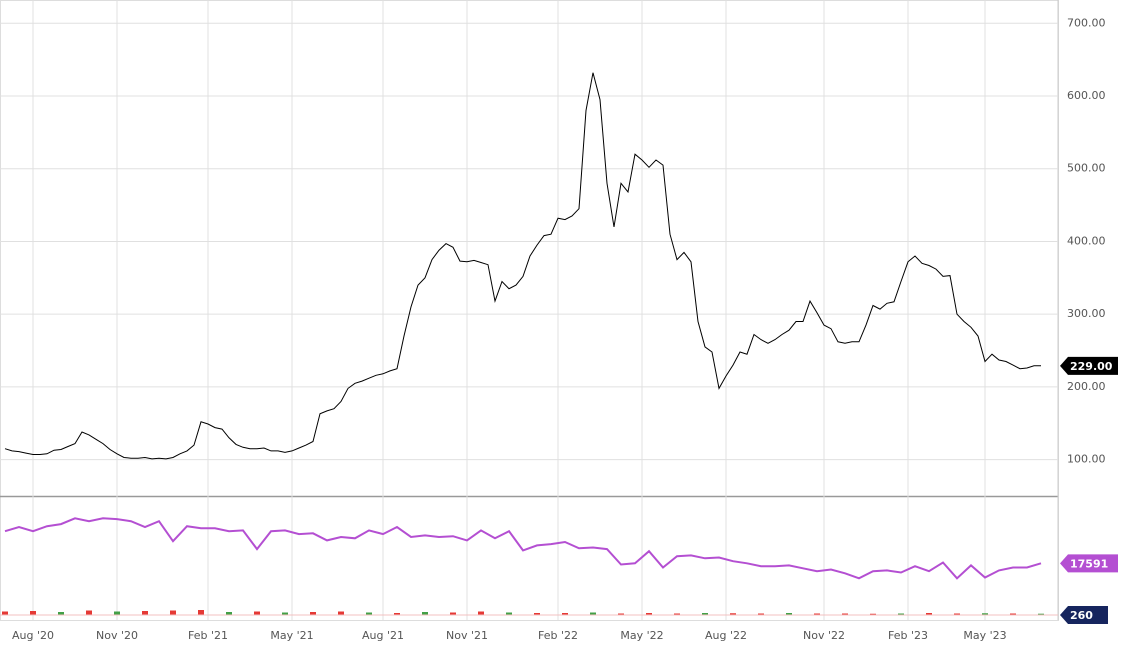  Describe the element at coordinates (1086, 22) in the screenshot. I see `y-tick-label: 700.00` at that location.